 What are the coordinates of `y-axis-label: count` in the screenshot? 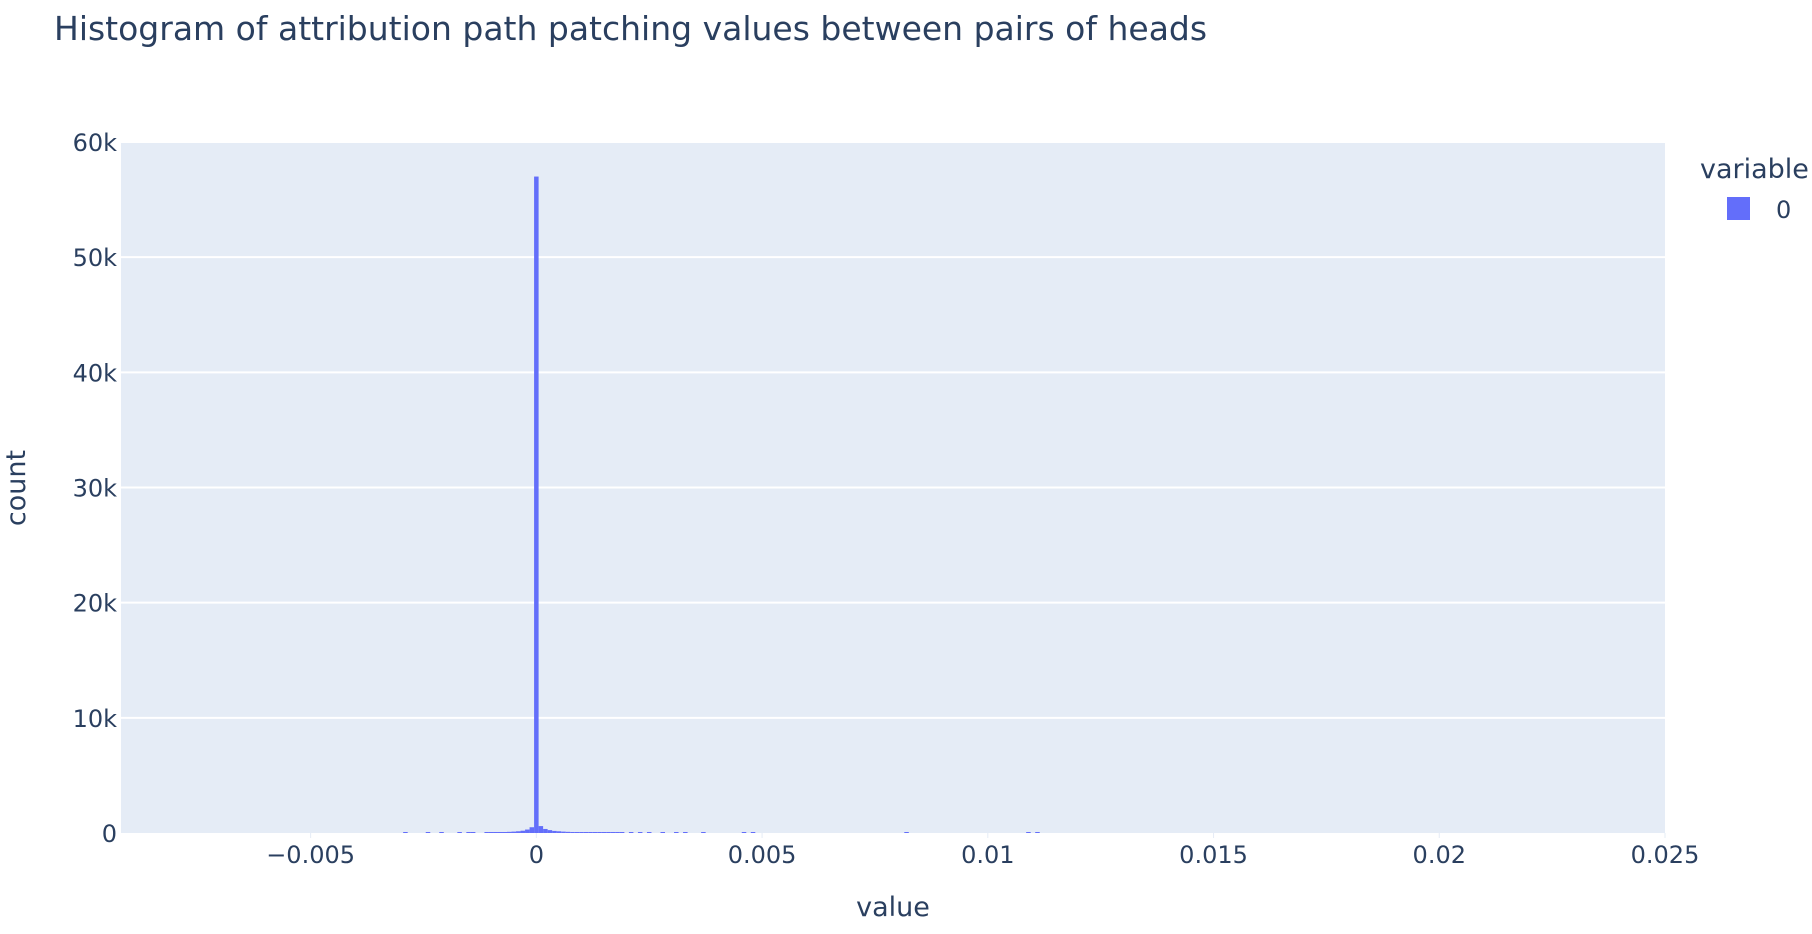 It's located at (16, 488).